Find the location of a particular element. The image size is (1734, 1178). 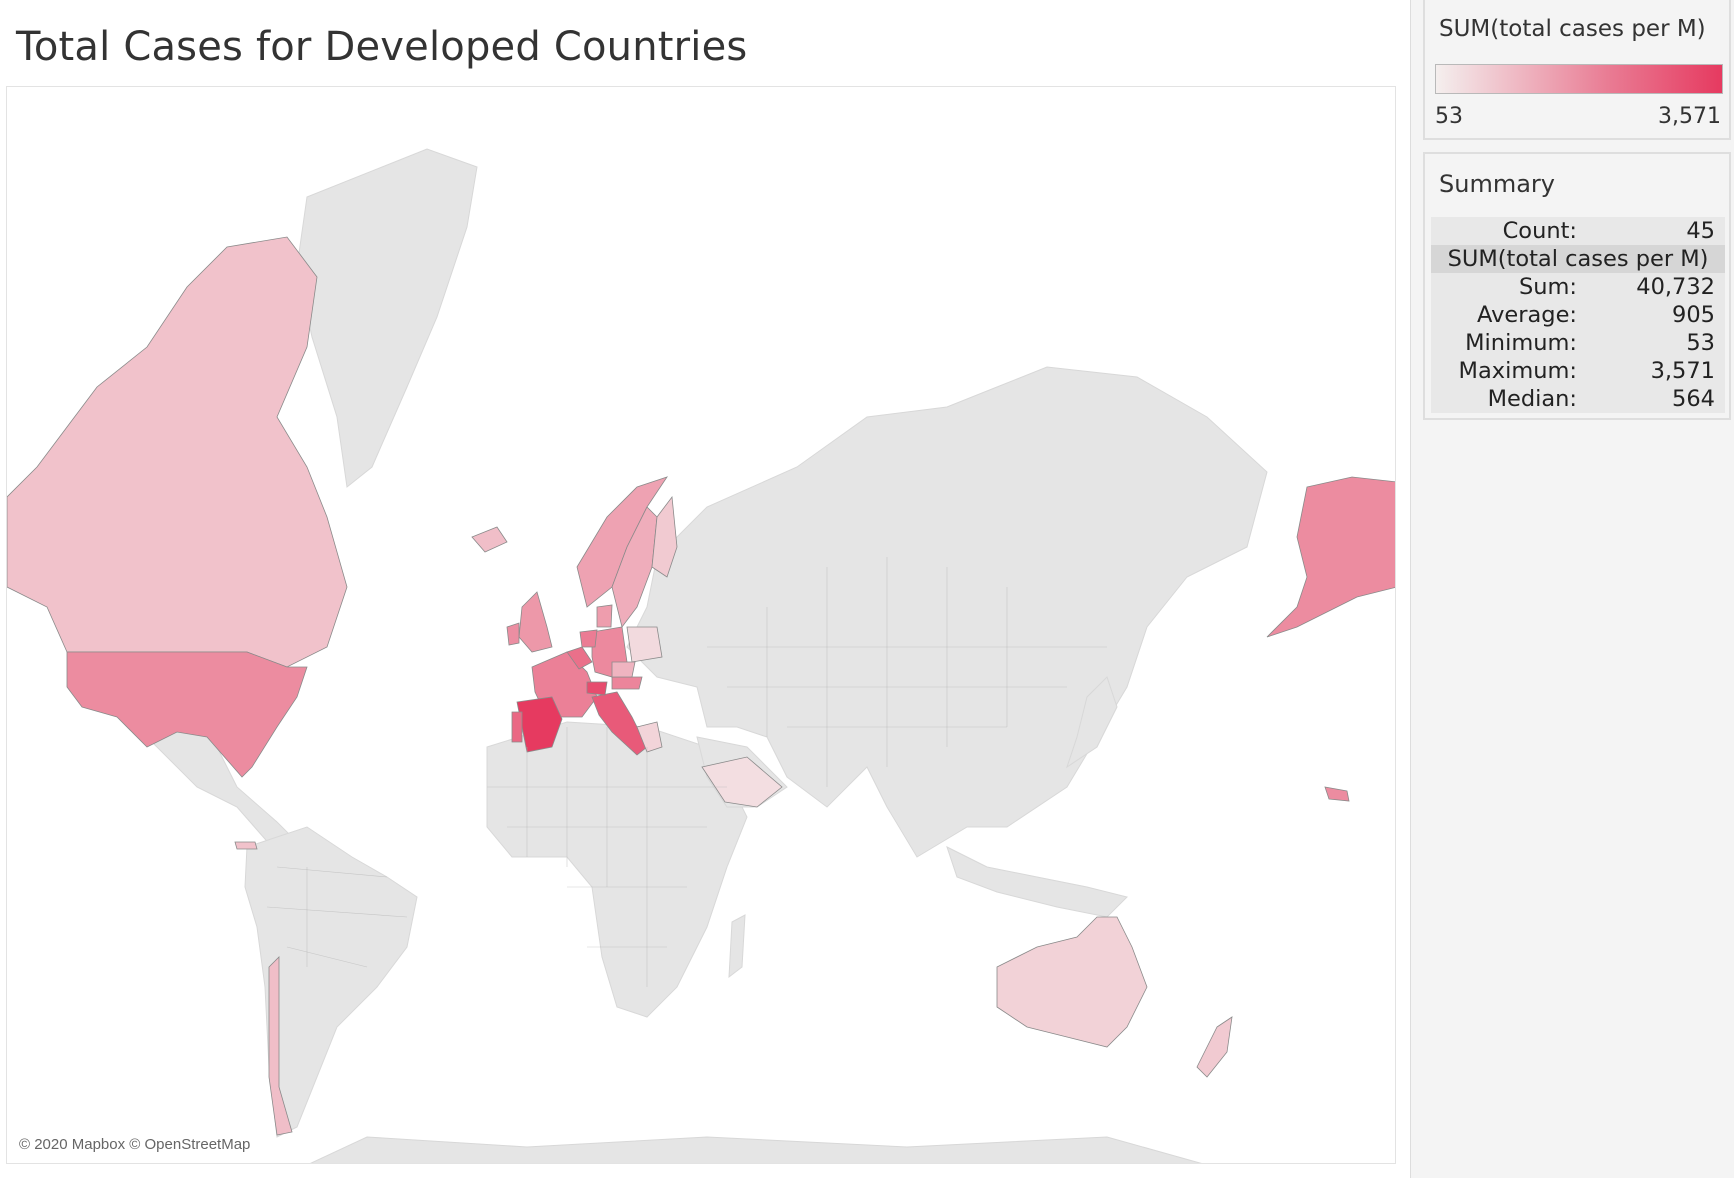

region-australia is located at coordinates (1072, 982).